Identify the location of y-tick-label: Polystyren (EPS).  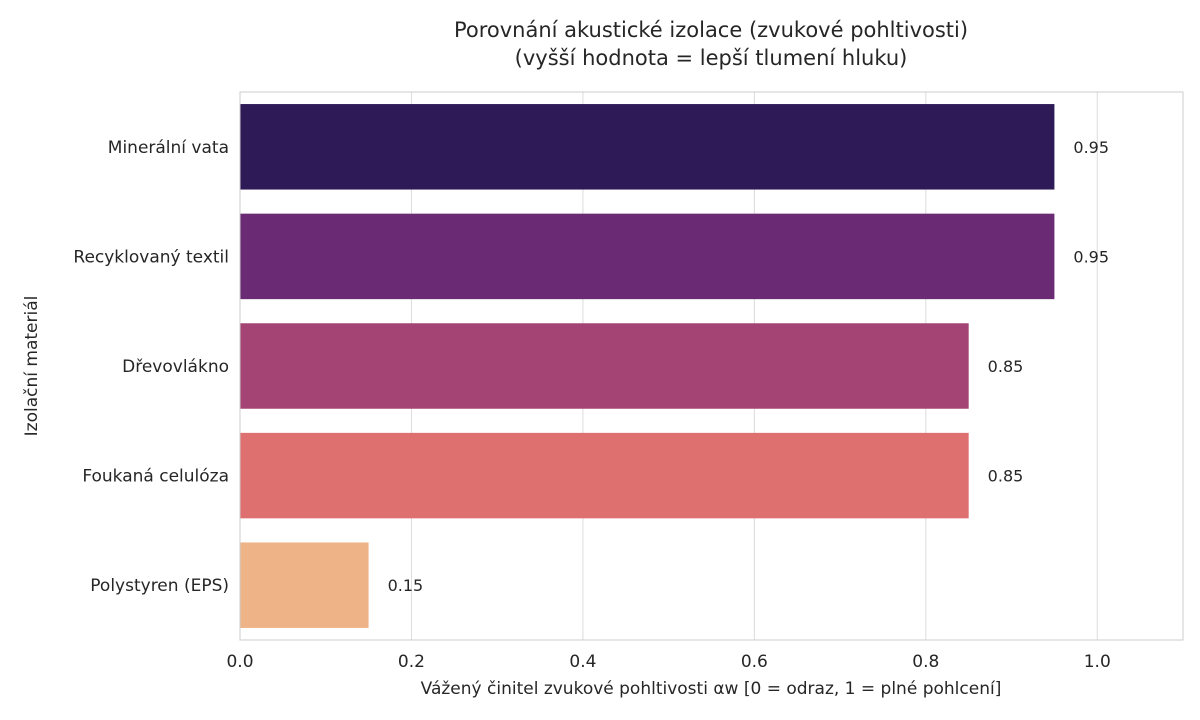
(159, 586).